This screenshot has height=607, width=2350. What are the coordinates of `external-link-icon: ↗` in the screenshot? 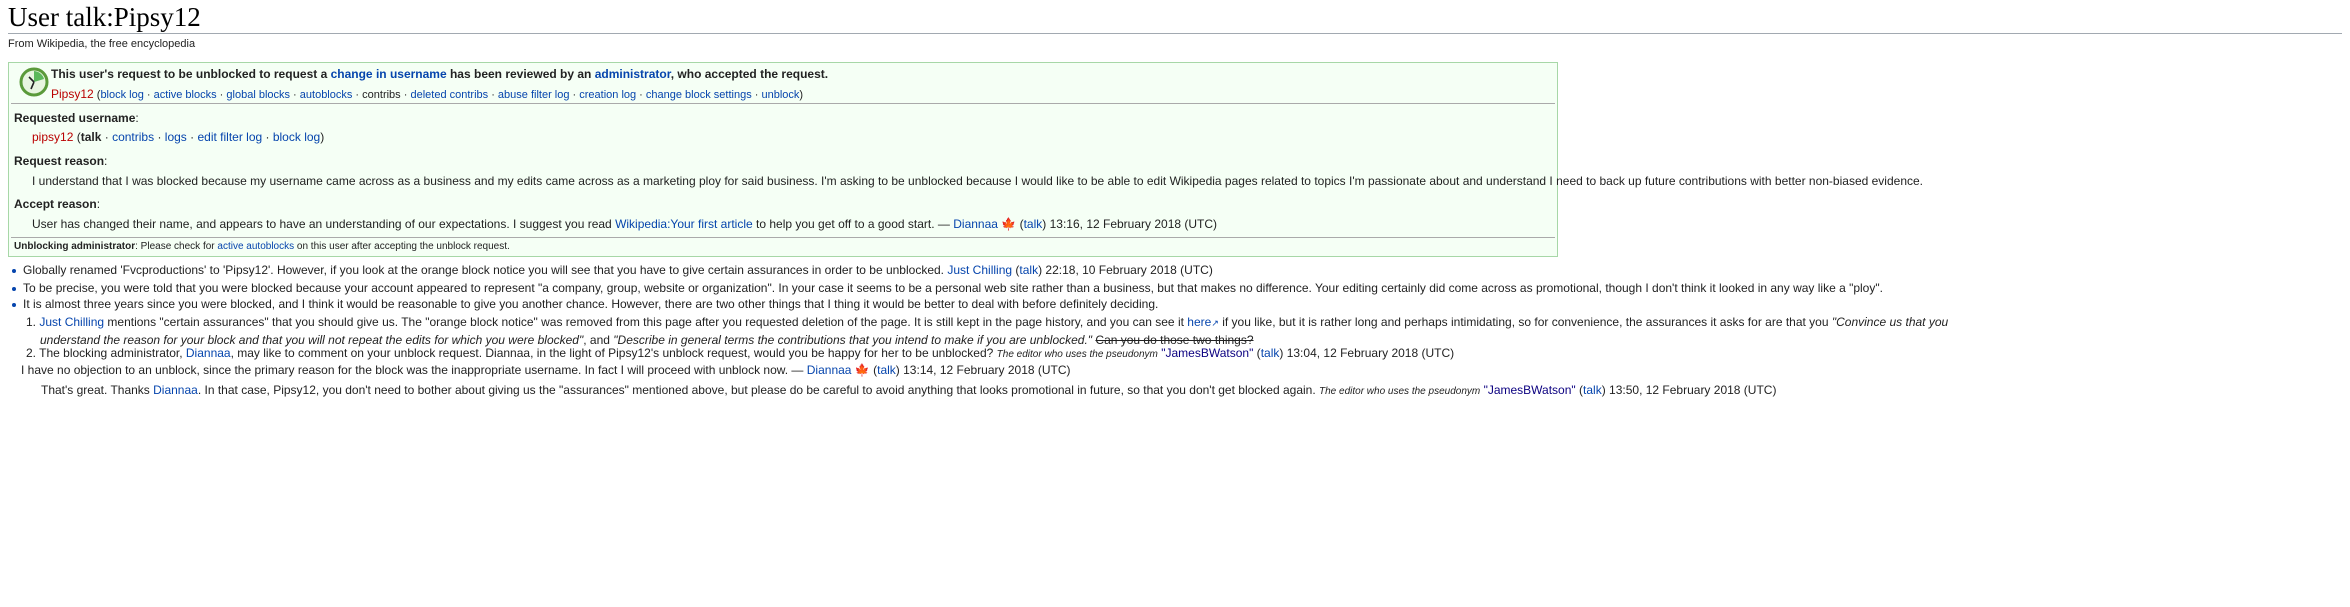 It's located at (1215, 323).